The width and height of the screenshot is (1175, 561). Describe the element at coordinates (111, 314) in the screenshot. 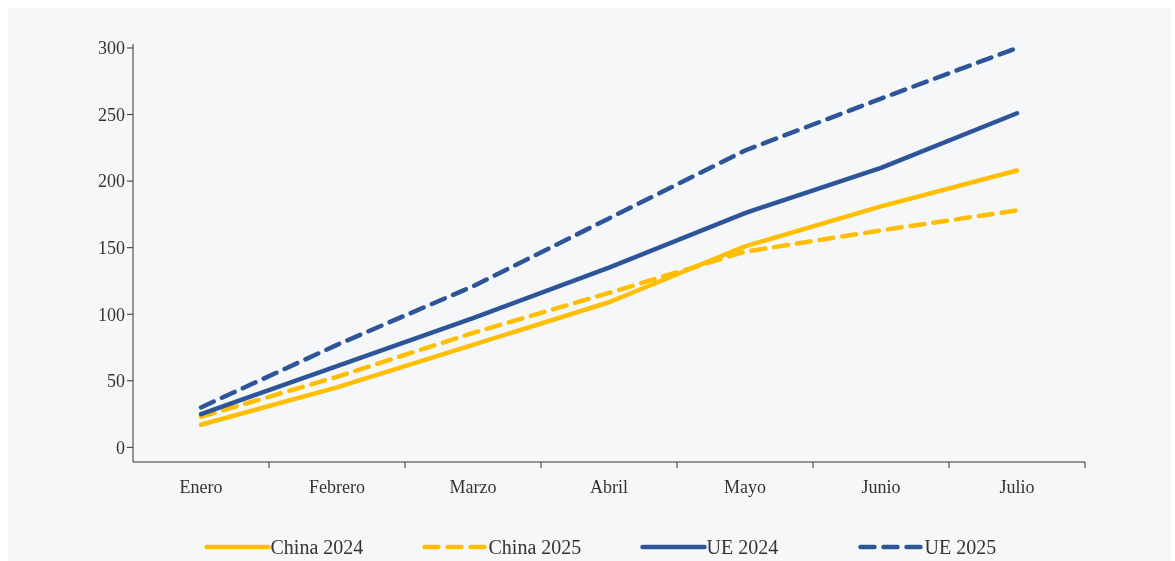

I see `y-tick-label: 100` at that location.